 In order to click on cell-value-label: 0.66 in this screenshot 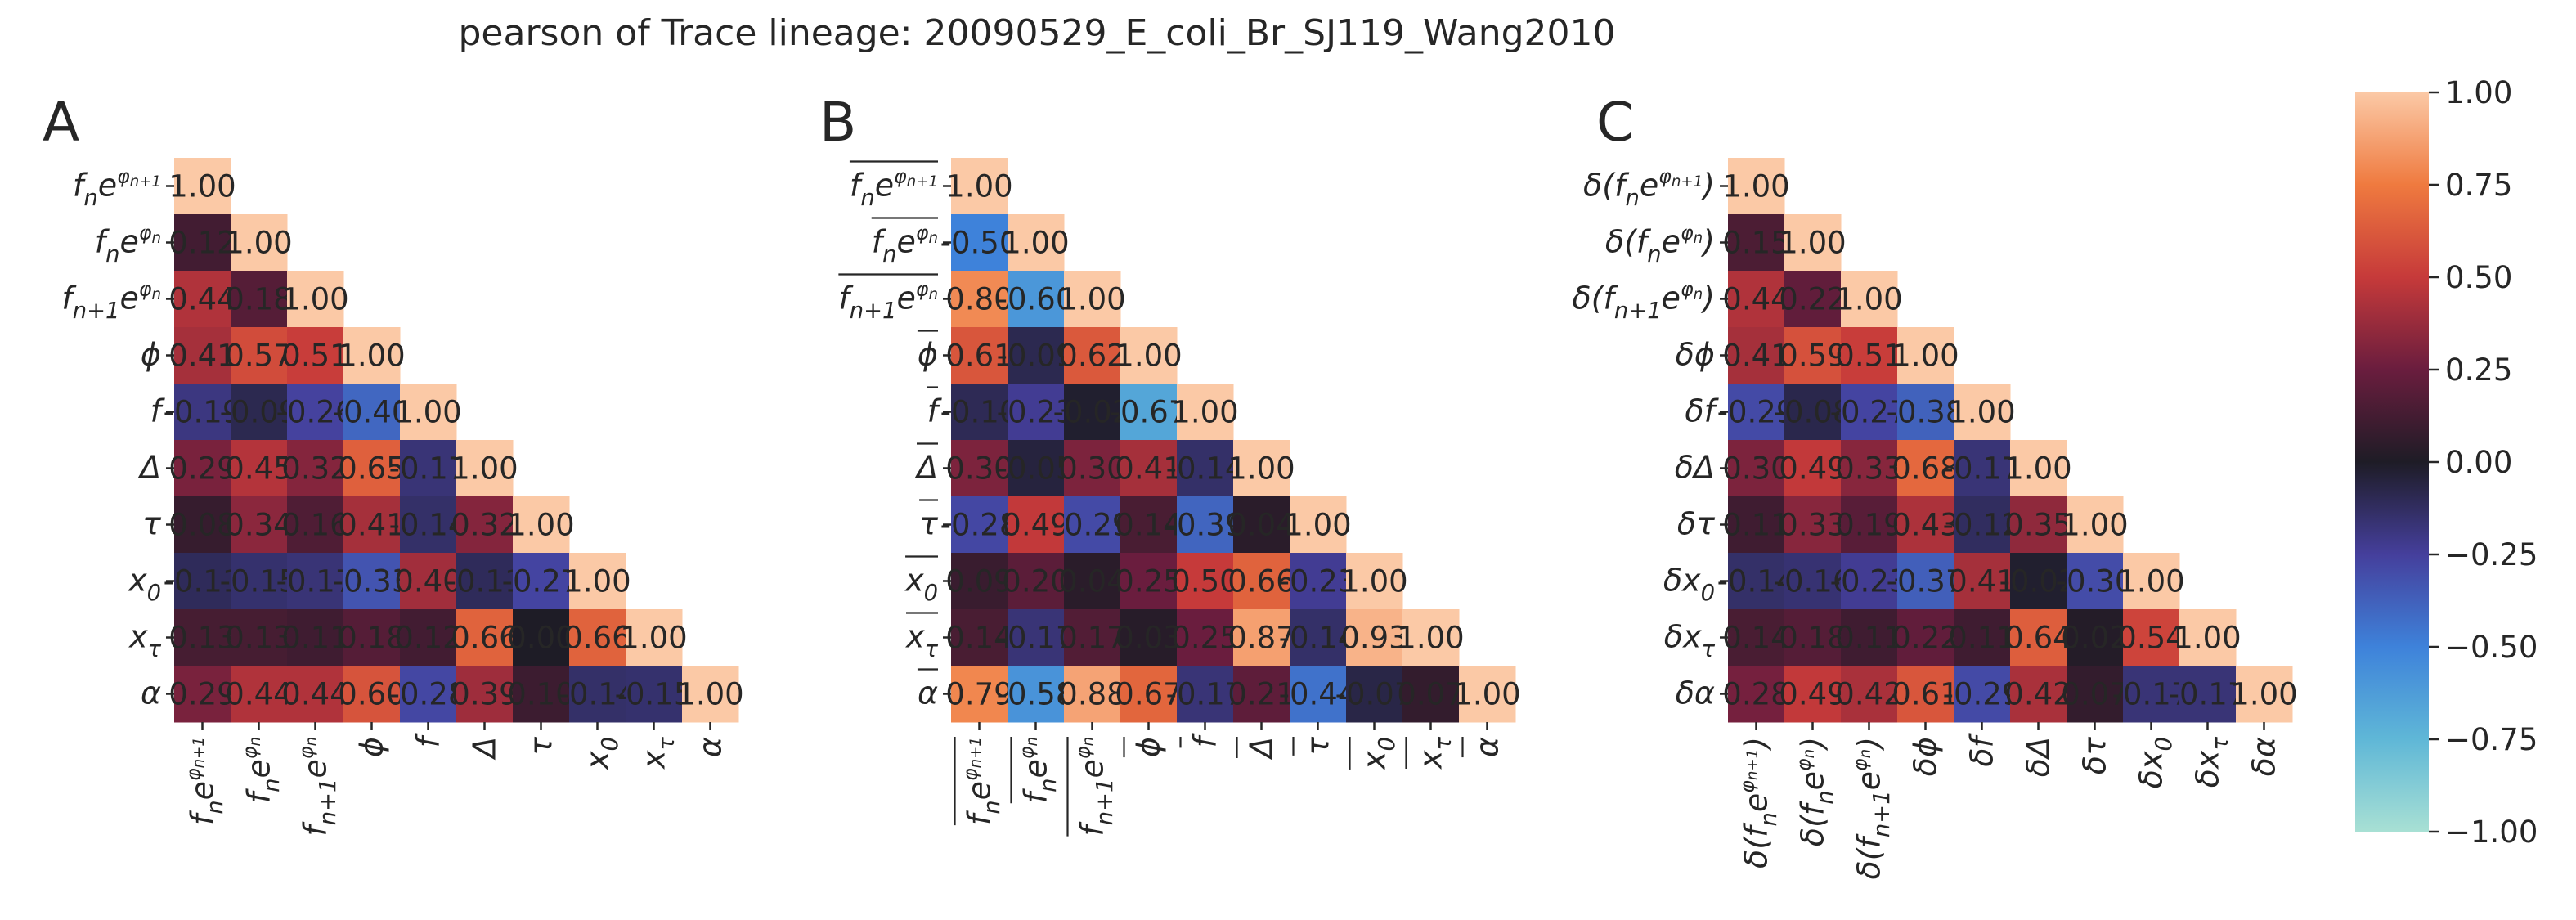, I will do `click(1261, 581)`.